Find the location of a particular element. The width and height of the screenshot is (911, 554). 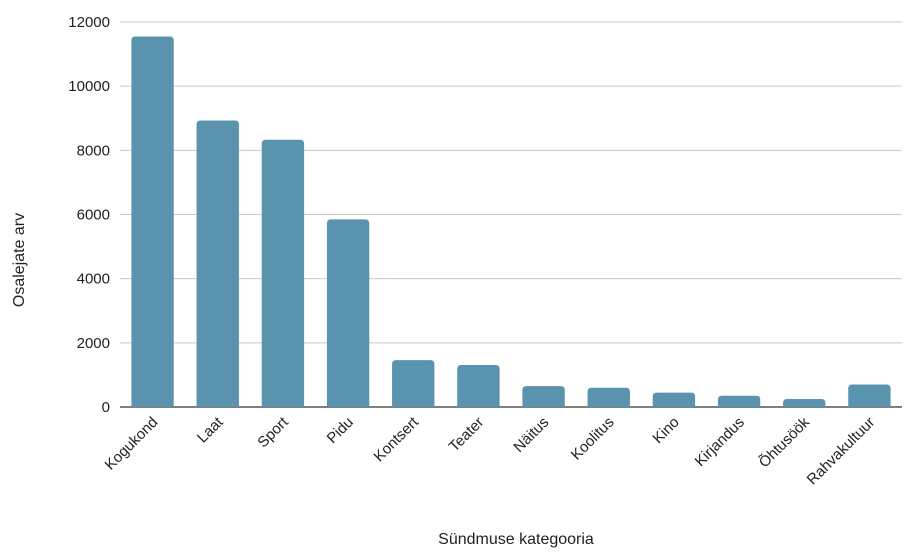

y-tick-label: 0 is located at coordinates (106, 407).